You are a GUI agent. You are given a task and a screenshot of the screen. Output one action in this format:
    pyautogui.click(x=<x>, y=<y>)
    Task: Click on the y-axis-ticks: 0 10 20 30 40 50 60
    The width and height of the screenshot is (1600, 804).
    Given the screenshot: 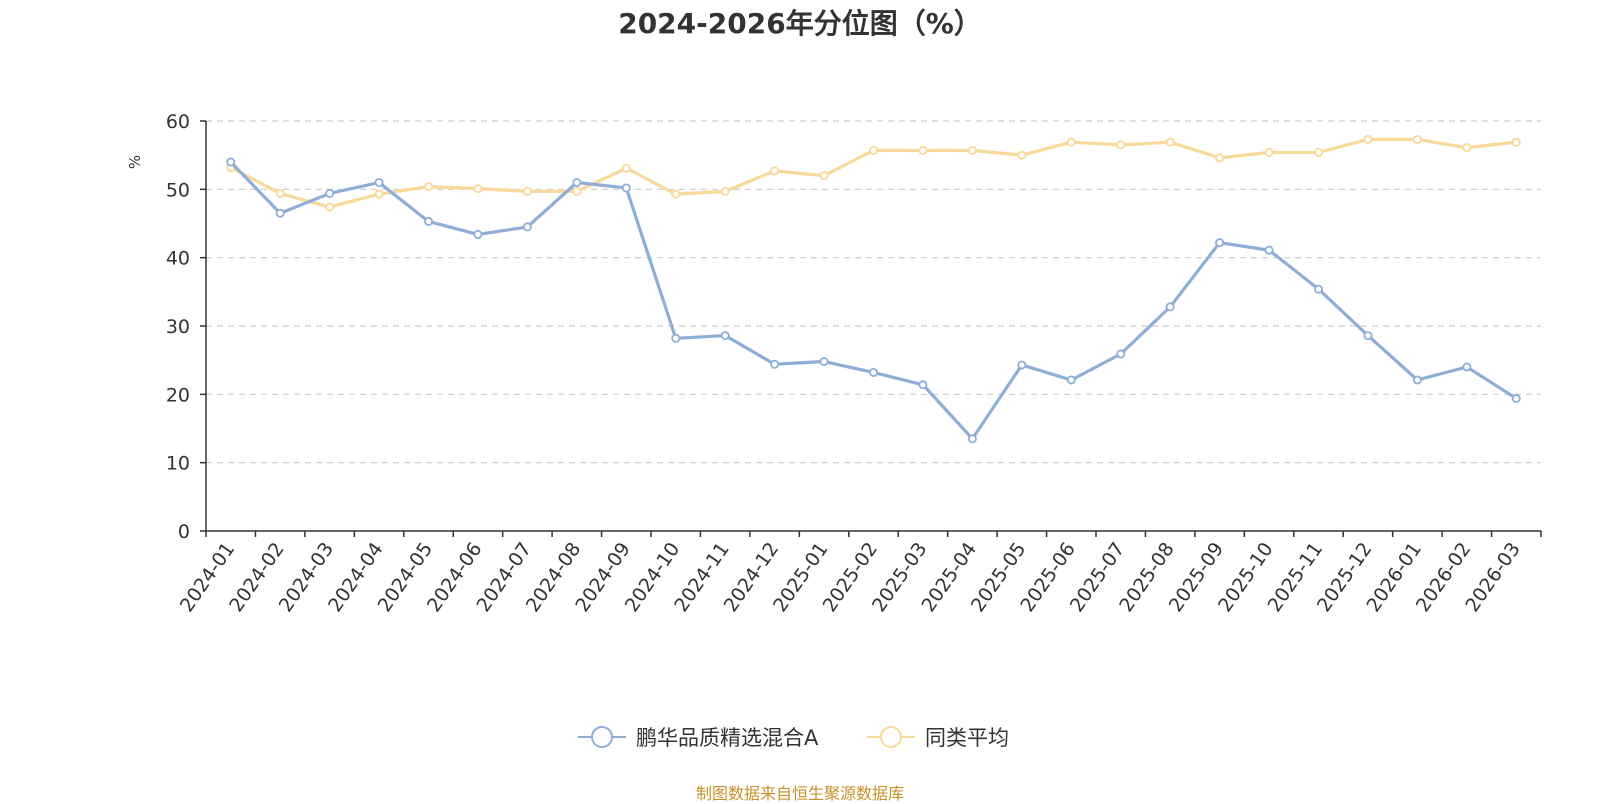 What is the action you would take?
    pyautogui.click(x=186, y=327)
    